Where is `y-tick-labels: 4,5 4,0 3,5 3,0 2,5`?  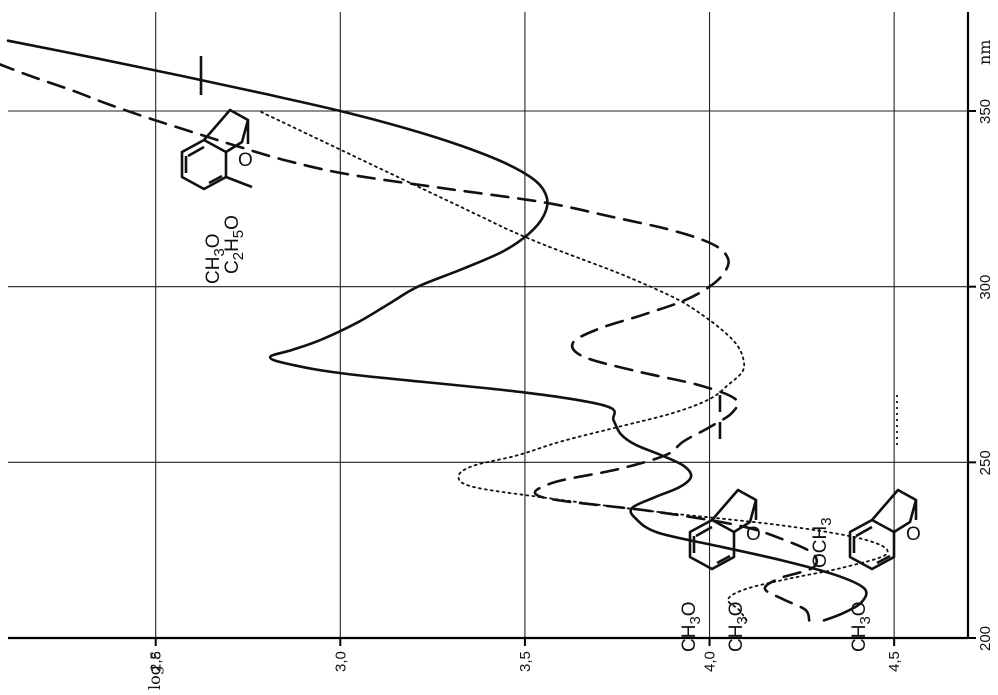 y-tick-labels: 4,5 4,0 3,5 3,0 2,5 is located at coordinates (525, 655).